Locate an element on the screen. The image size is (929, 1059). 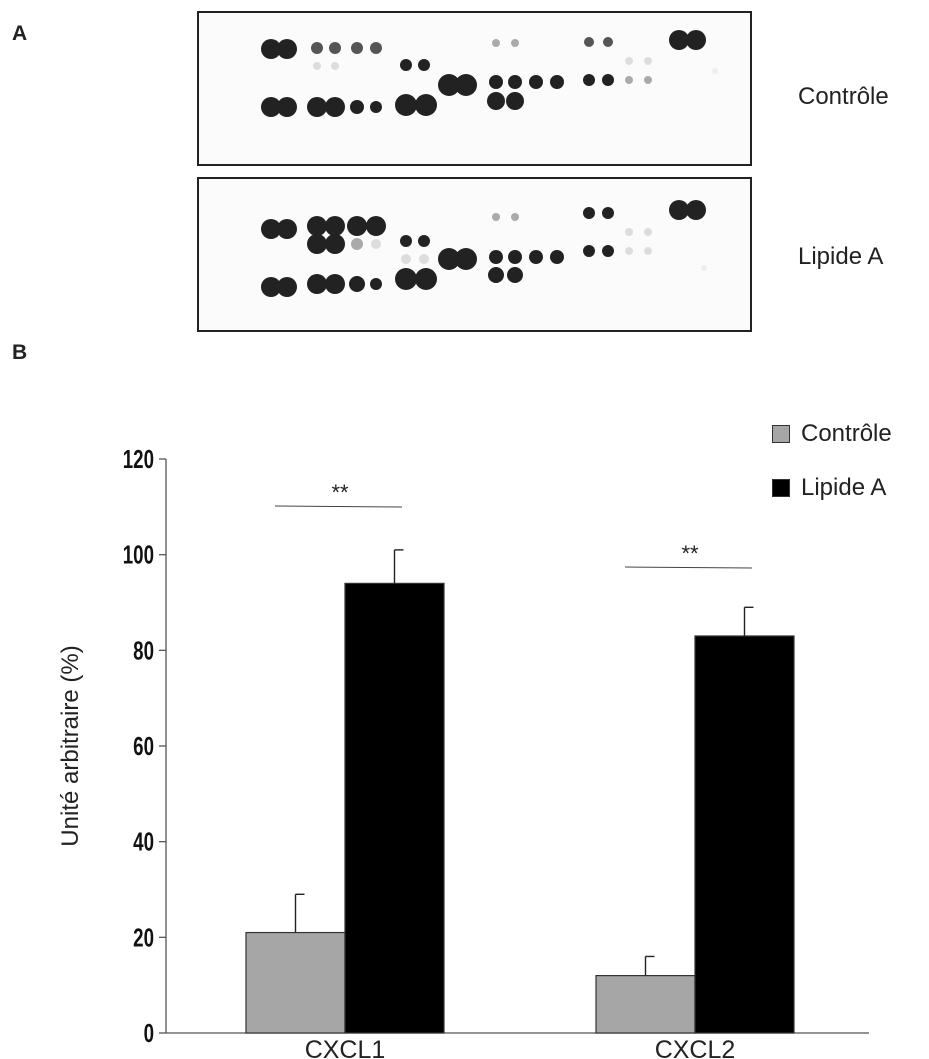
panel-a-label: A is located at coordinates (20, 33).